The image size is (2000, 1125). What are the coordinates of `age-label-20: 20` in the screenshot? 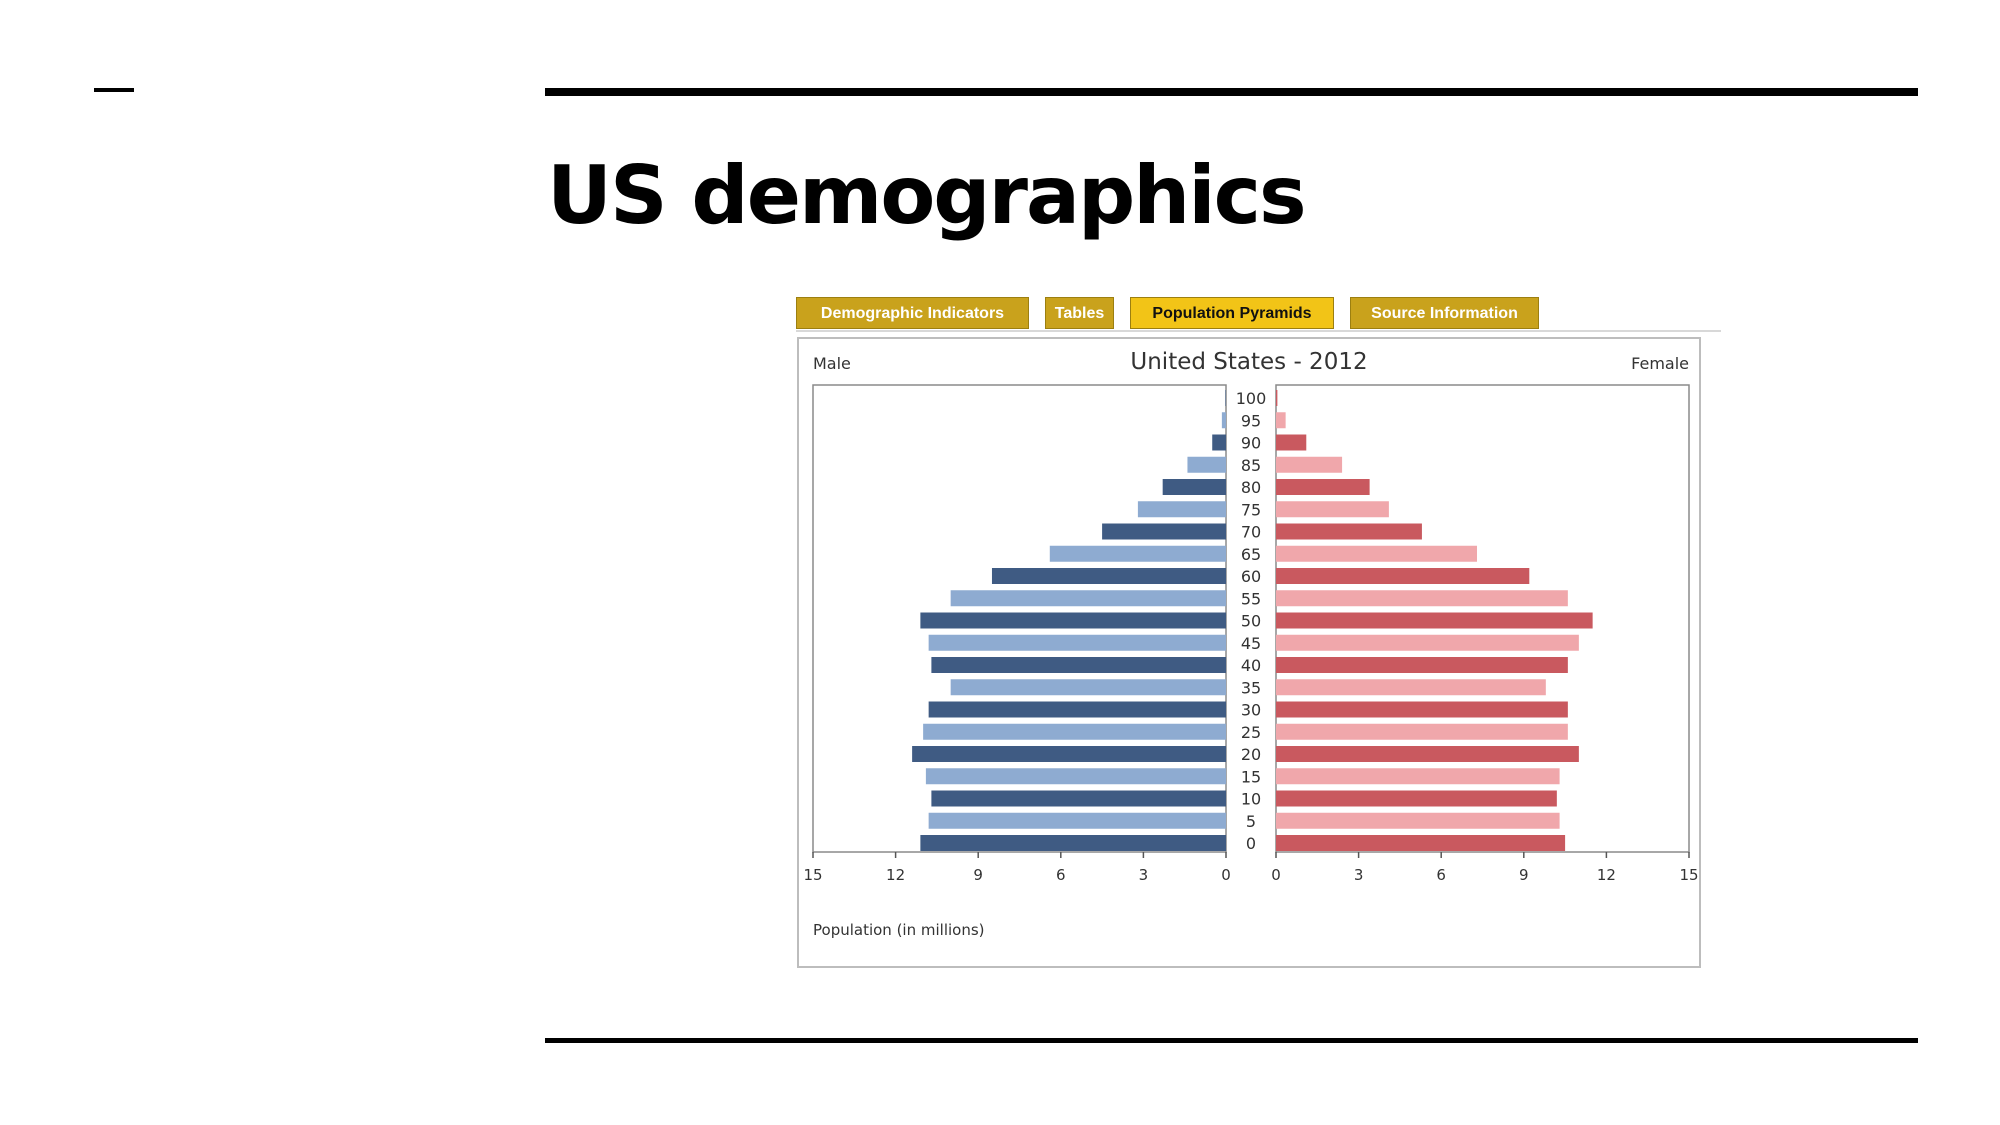 It's located at (1251, 754).